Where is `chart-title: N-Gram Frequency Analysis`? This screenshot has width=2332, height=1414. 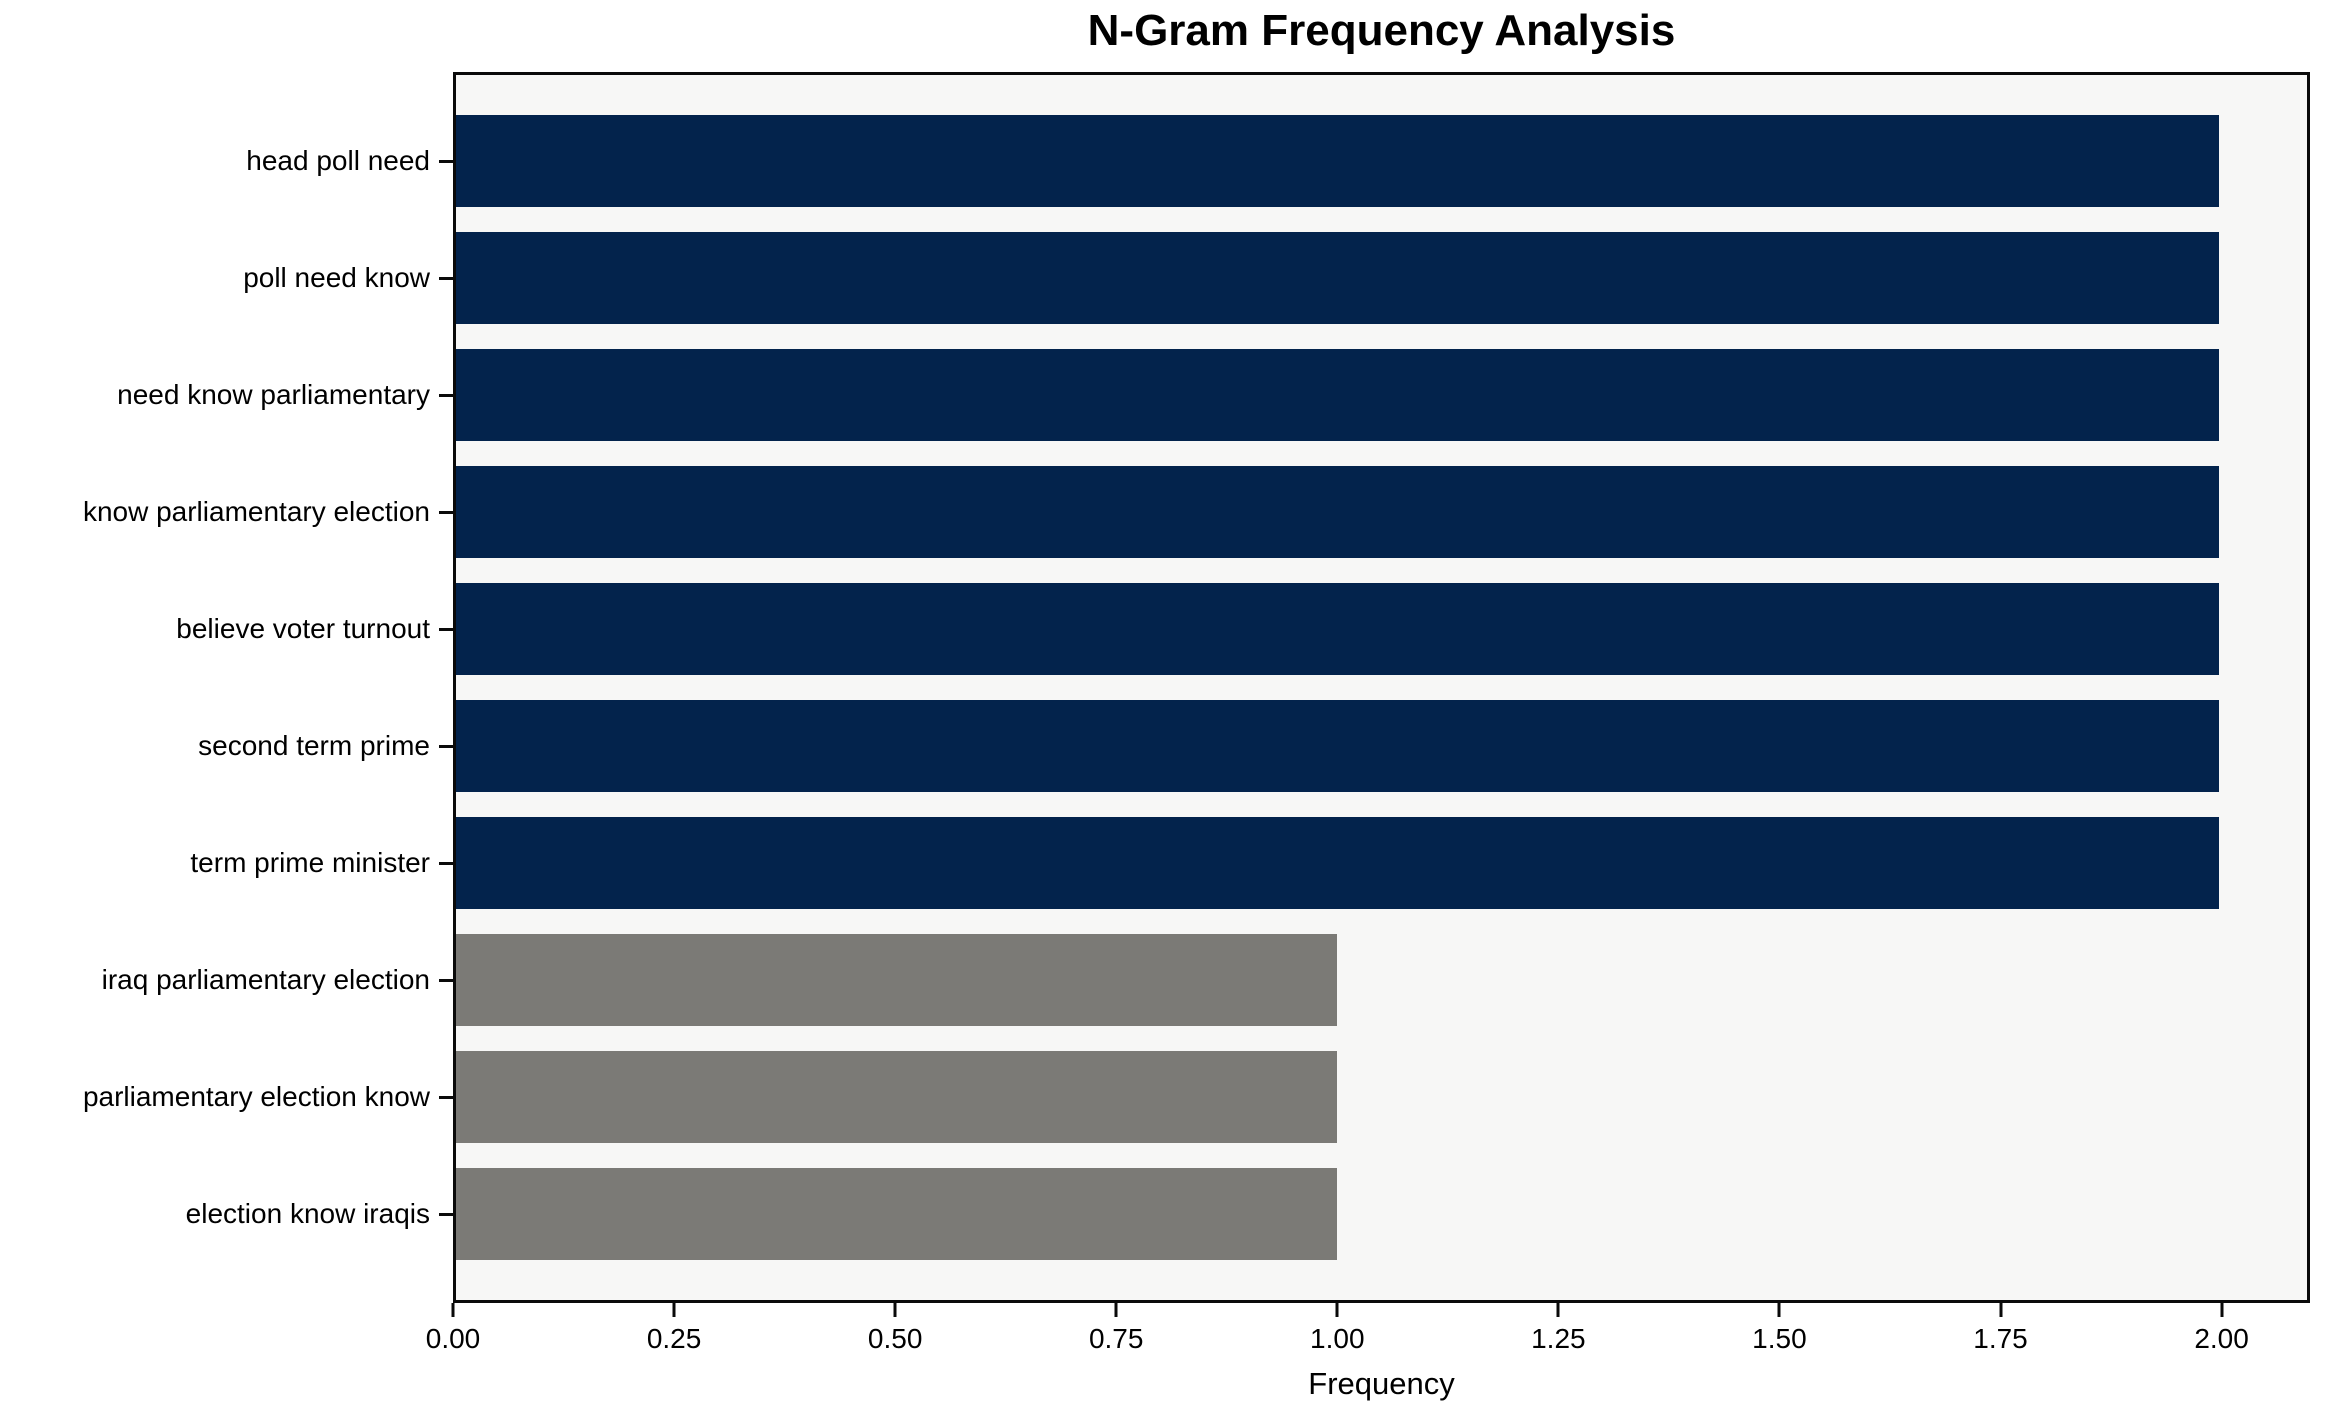 chart-title: N-Gram Frequency Analysis is located at coordinates (1381, 30).